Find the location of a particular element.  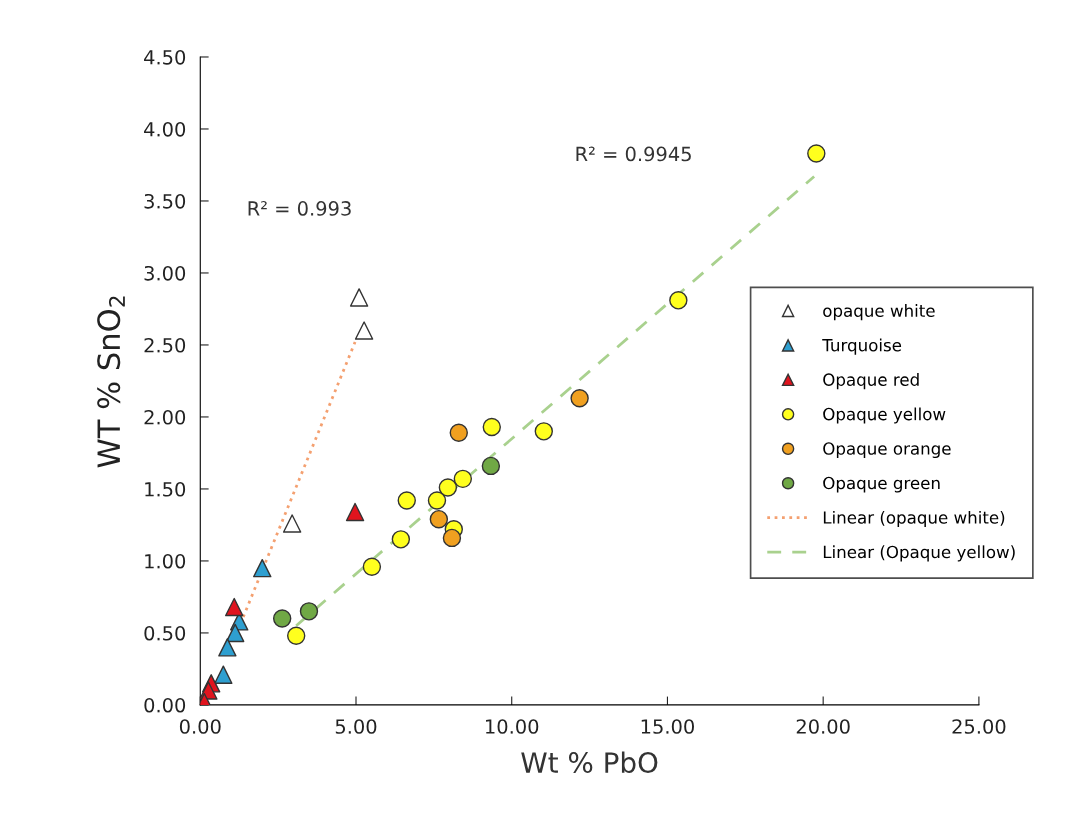

legend-label: opaque white is located at coordinates (879, 312).